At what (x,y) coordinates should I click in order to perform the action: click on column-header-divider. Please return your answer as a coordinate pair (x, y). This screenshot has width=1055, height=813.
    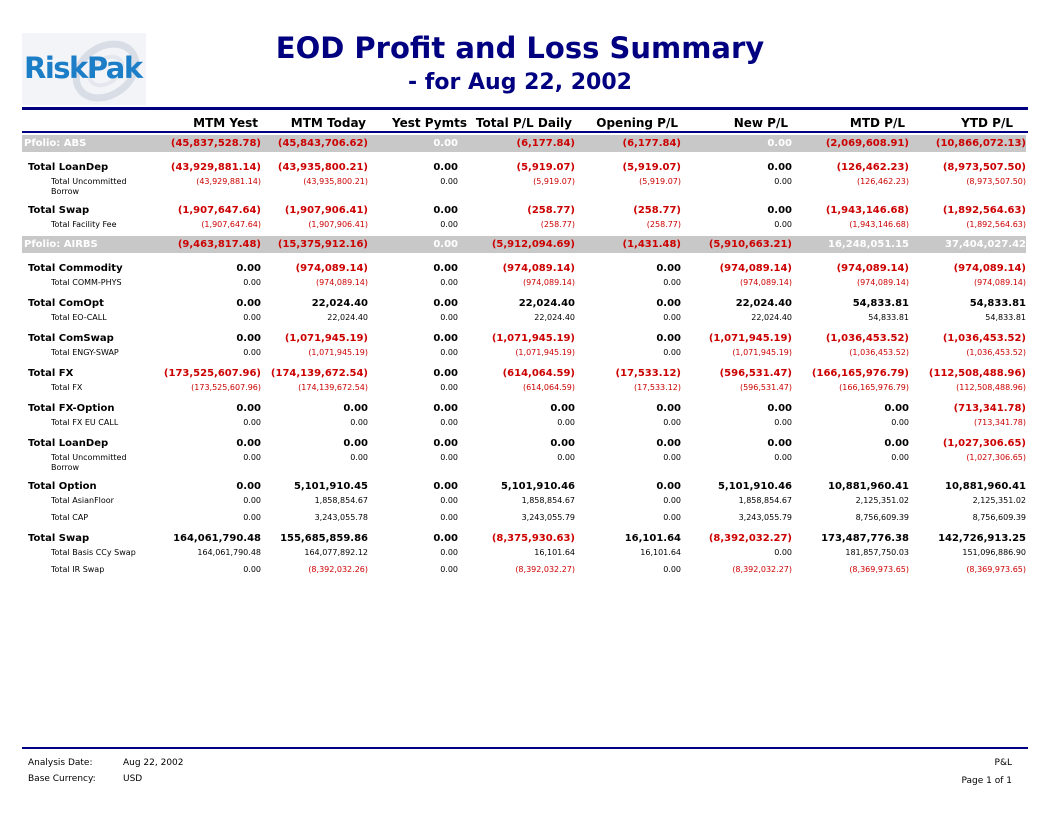
    Looking at the image, I should click on (525, 132).